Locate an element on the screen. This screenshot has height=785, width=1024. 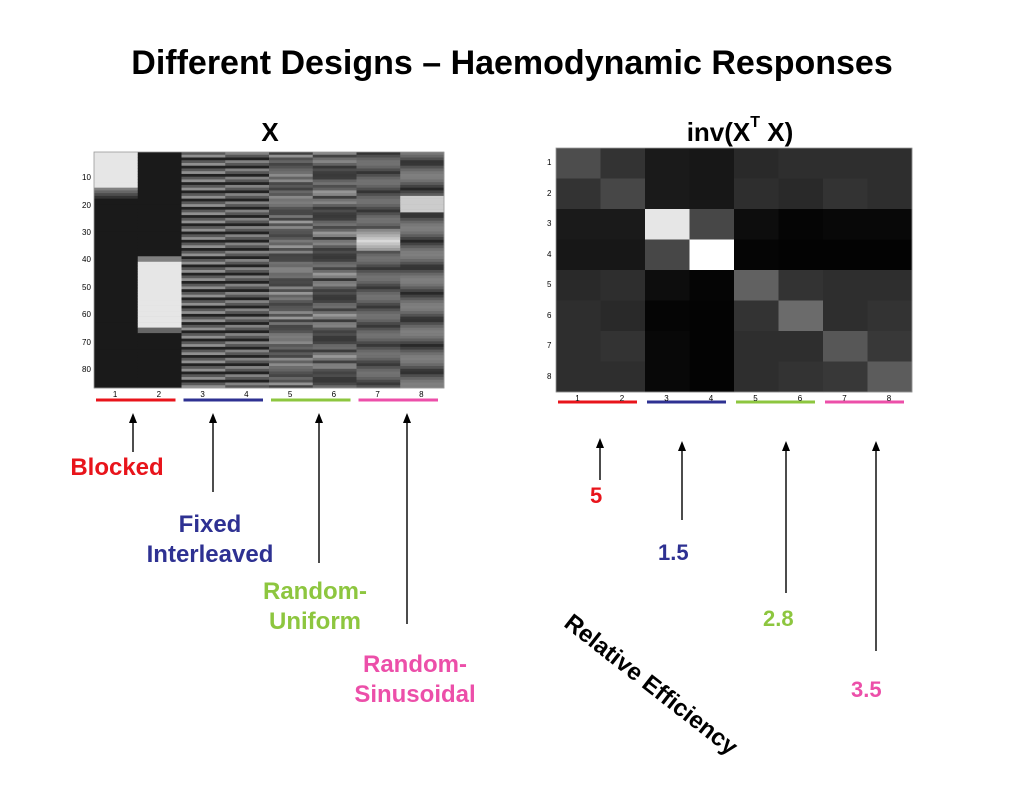
design-matrix-x-tick: 1 is located at coordinates (115, 394).